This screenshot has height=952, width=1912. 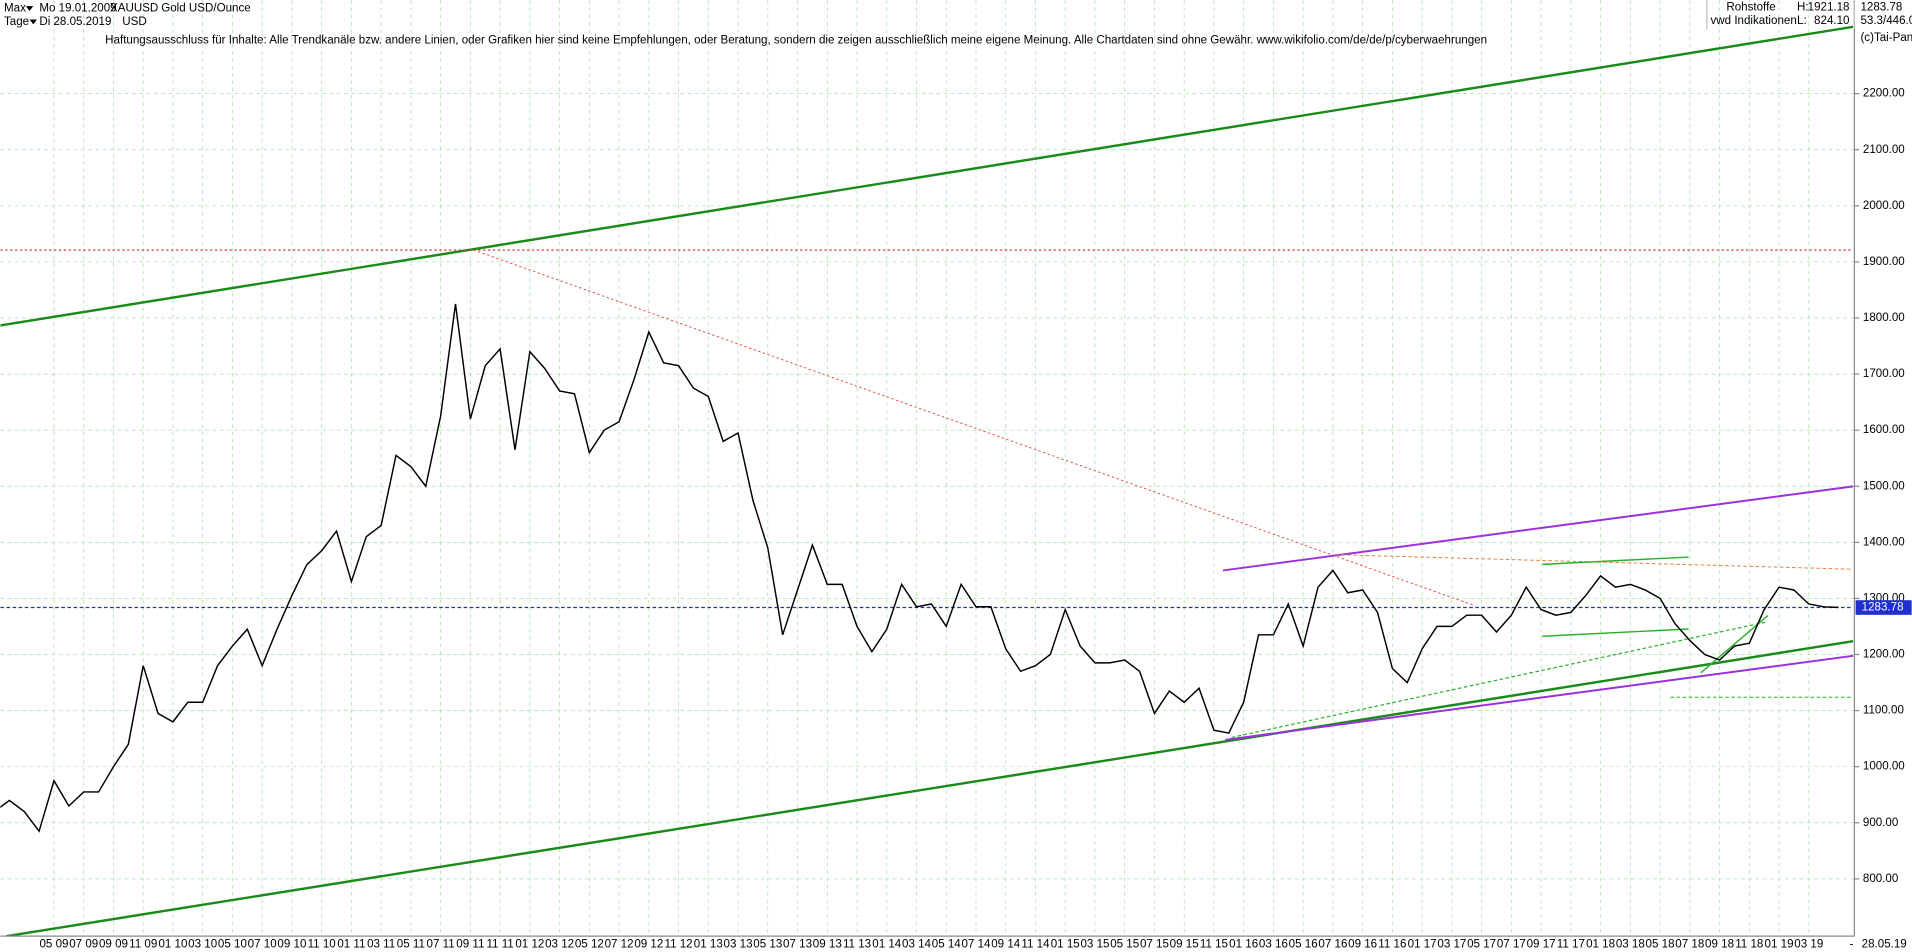 I want to click on start-date: Mo 19.01.2009, so click(x=77, y=9).